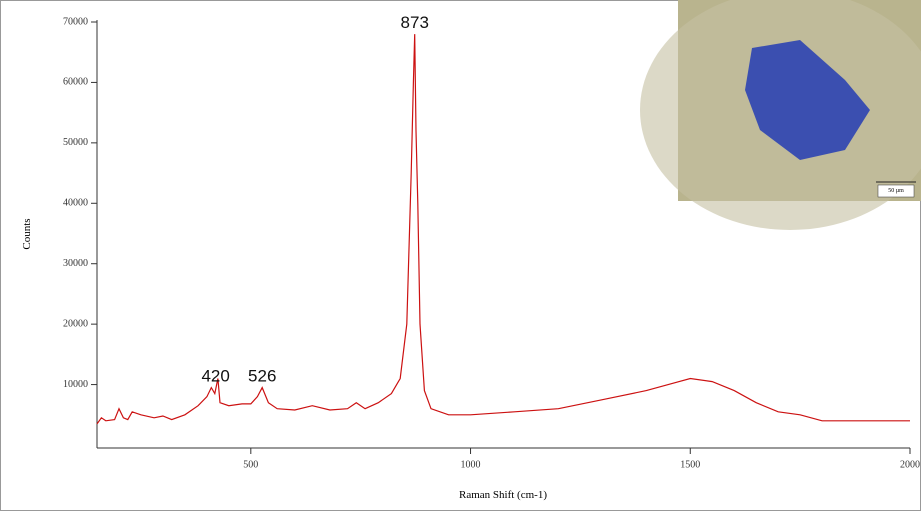 The width and height of the screenshot is (921, 511). Describe the element at coordinates (215, 376) in the screenshot. I see `peak-label: 420` at that location.